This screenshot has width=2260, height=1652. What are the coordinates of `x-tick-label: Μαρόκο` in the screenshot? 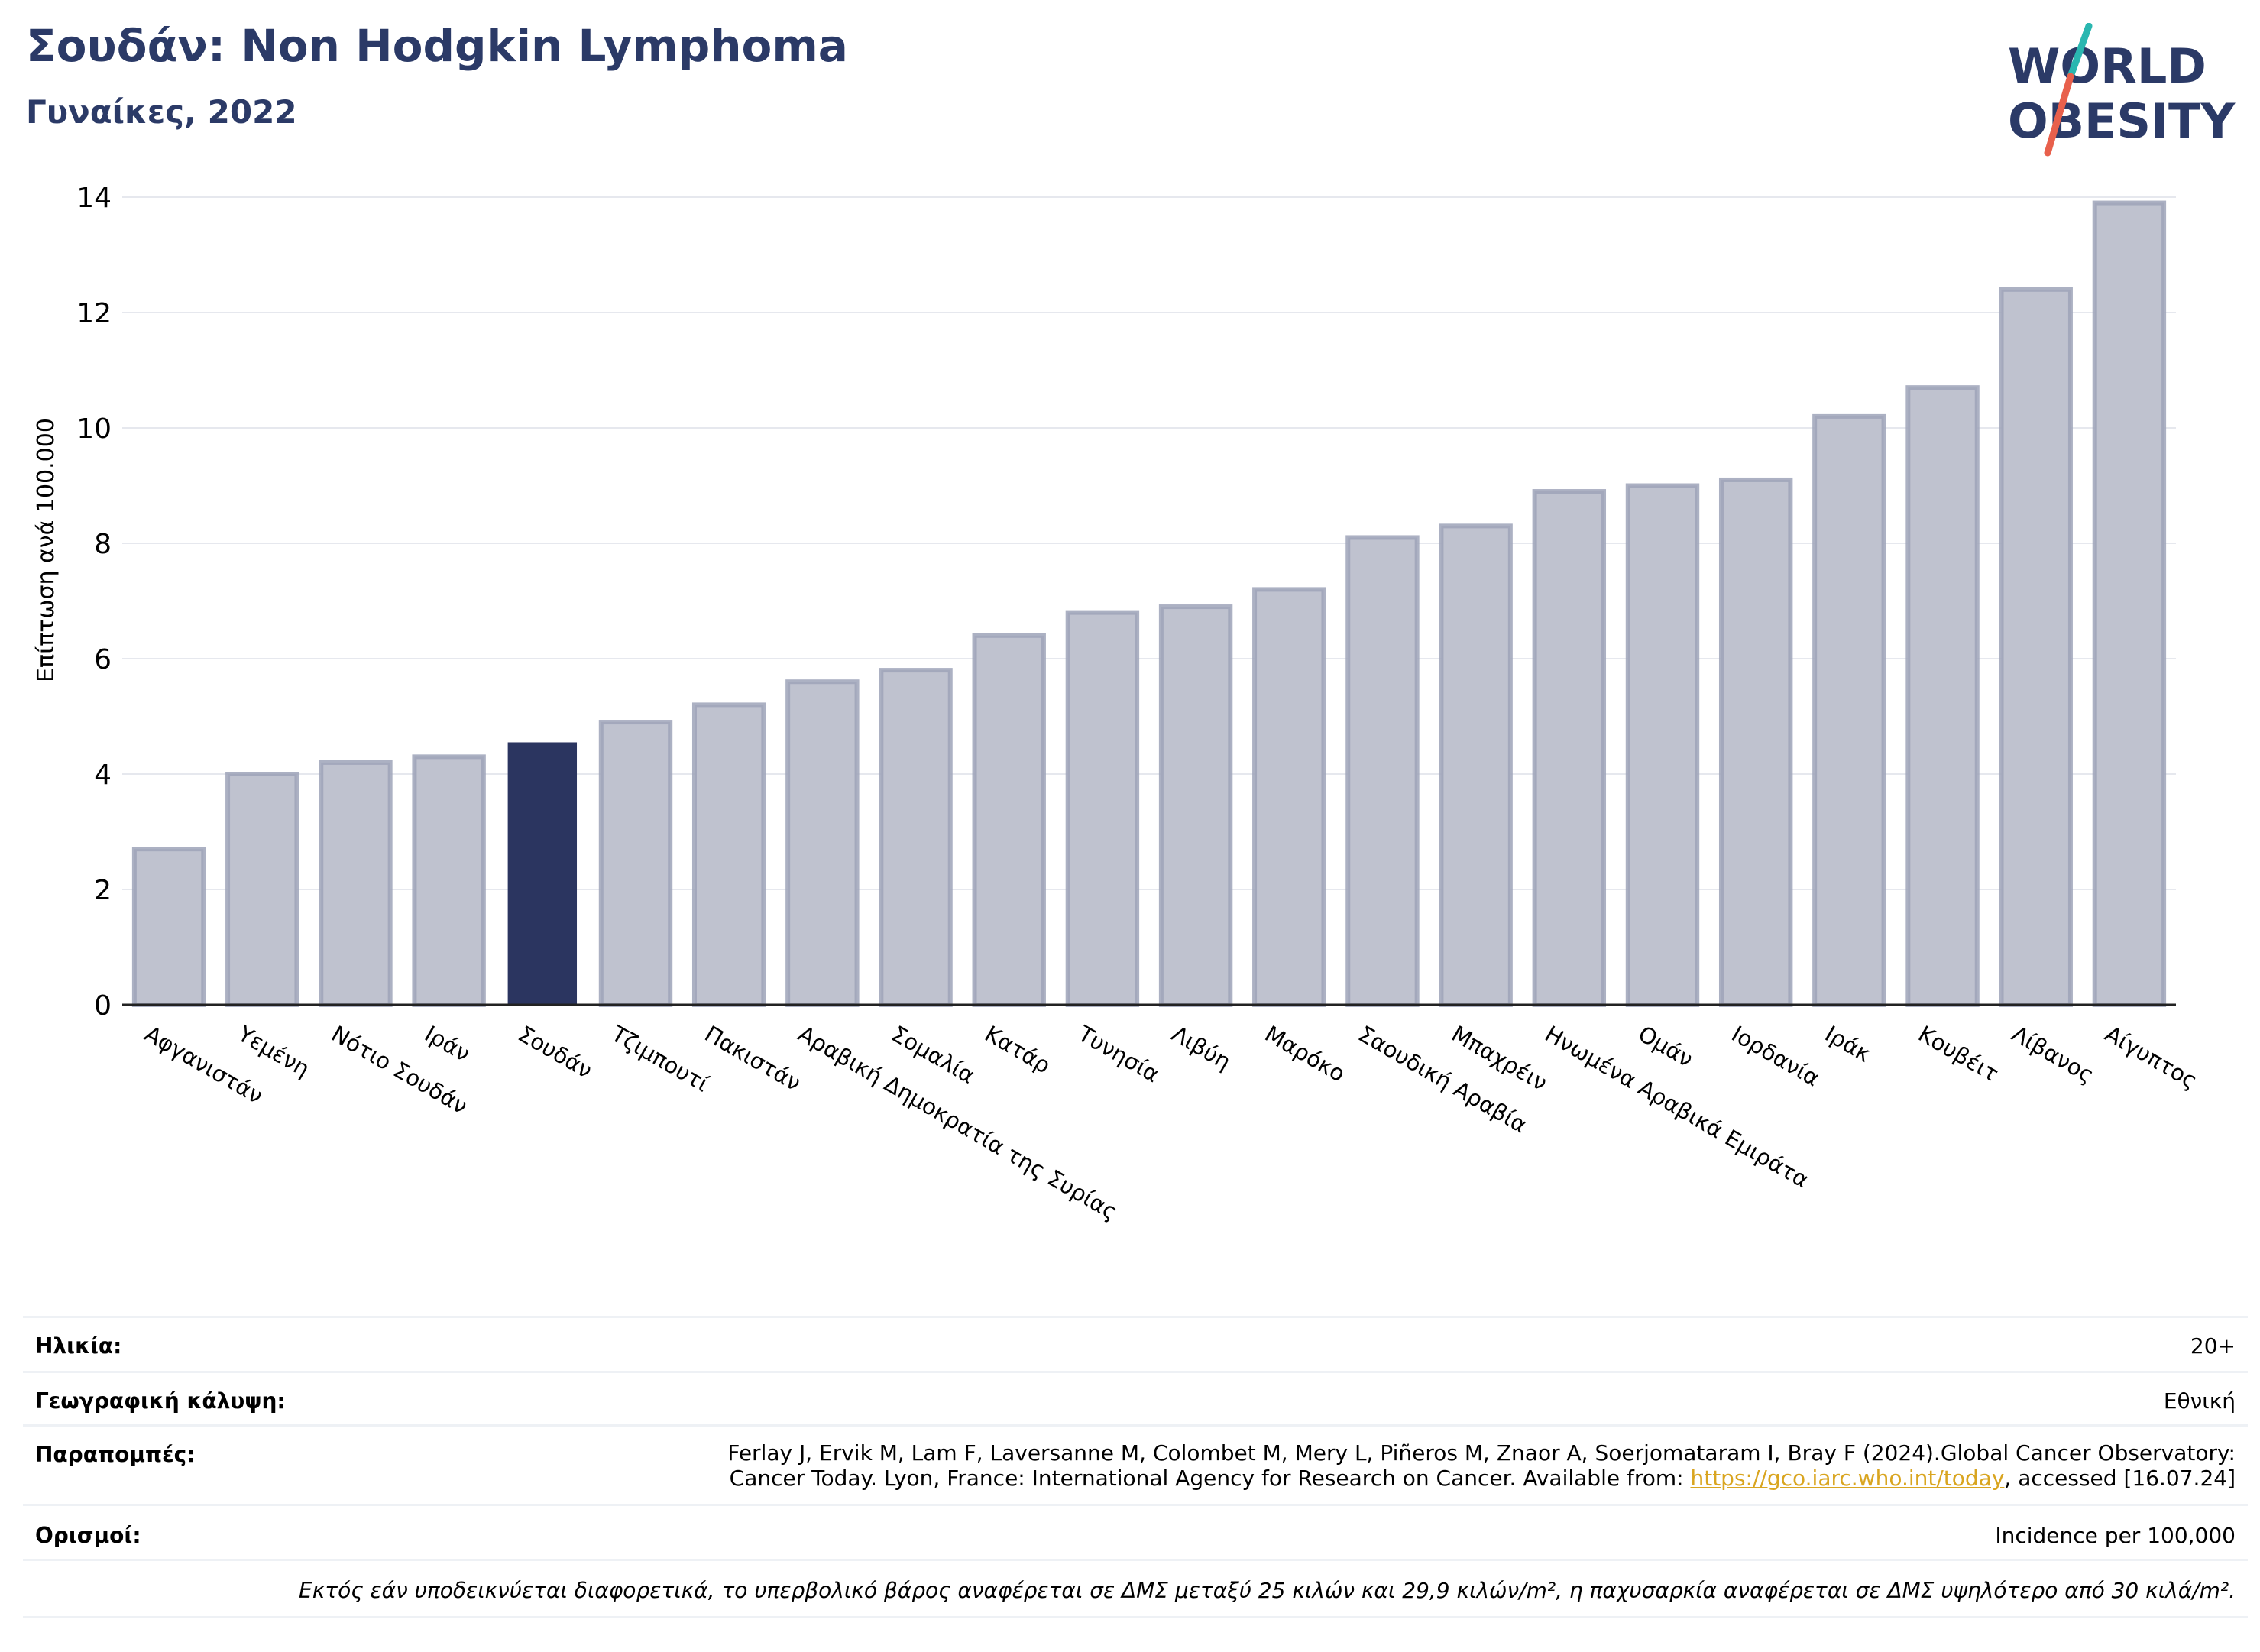 It's located at (1305, 1054).